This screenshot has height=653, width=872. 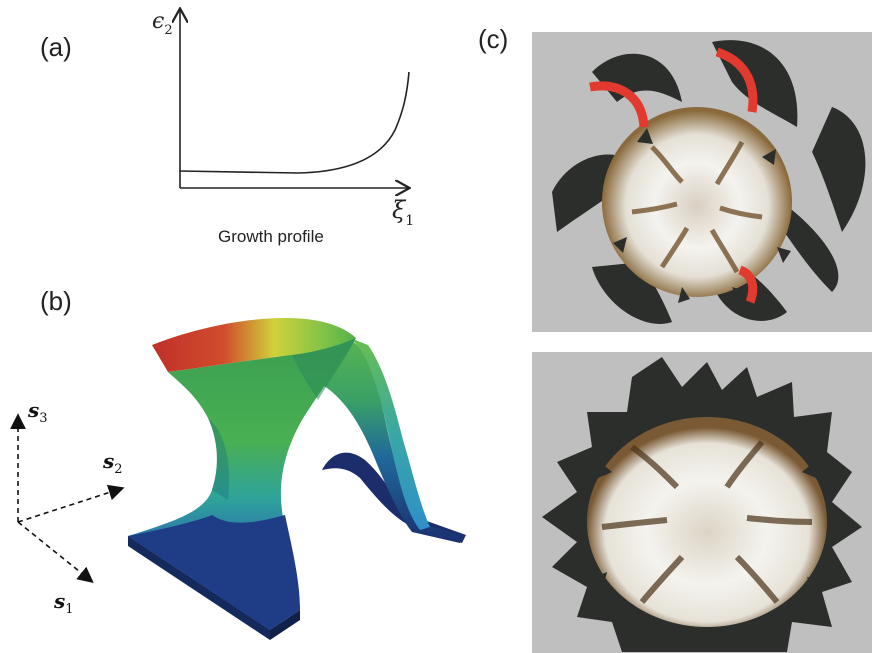 What do you see at coordinates (162, 23) in the screenshot?
I see `y-axis-label: ϵ2` at bounding box center [162, 23].